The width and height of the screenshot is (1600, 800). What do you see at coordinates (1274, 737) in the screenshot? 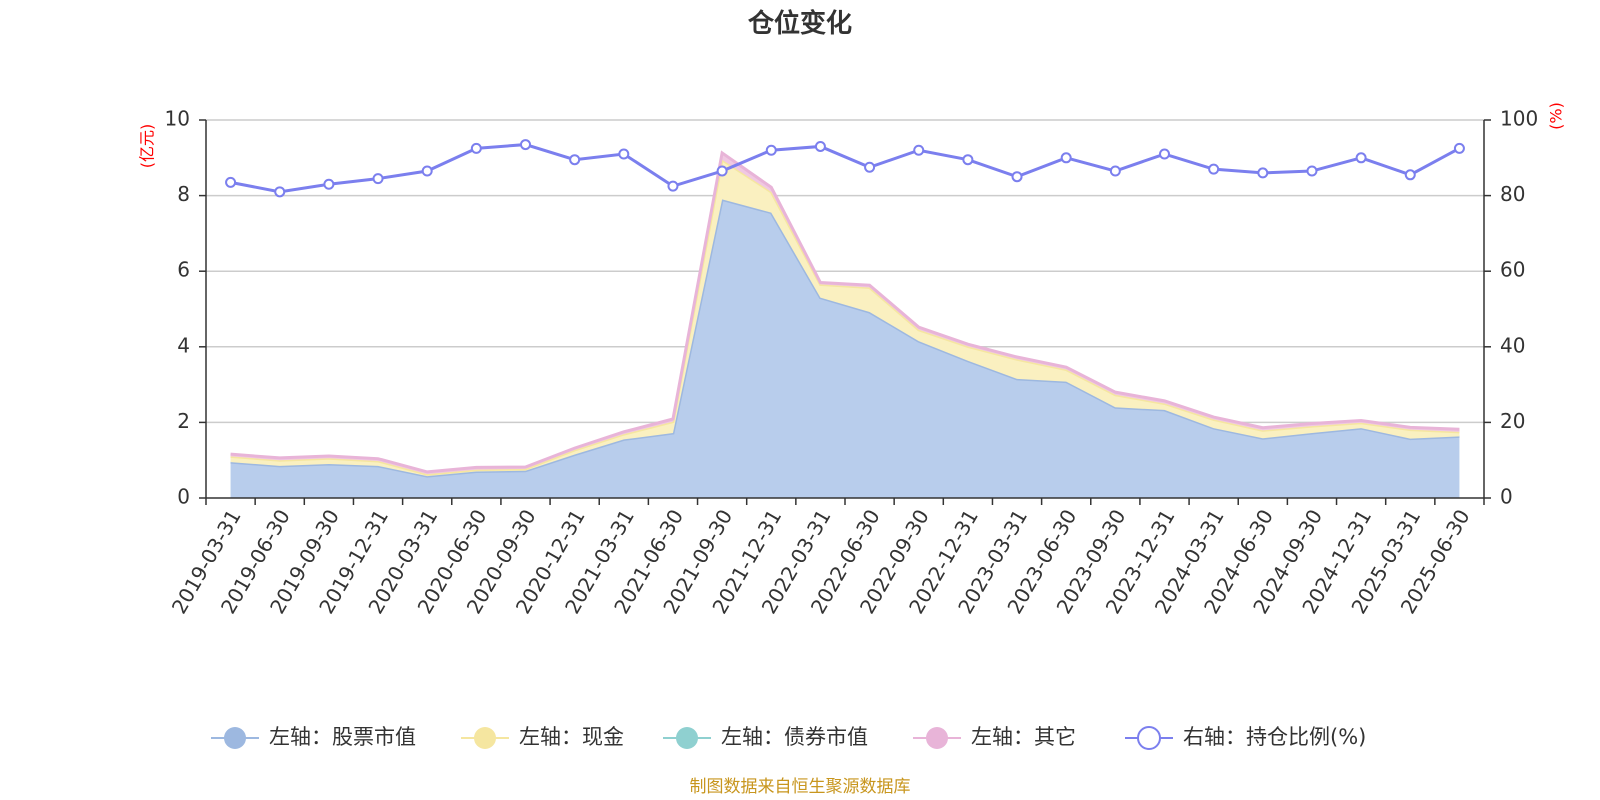
I see `legend-label: 右轴：持仓比例(%)` at bounding box center [1274, 737].